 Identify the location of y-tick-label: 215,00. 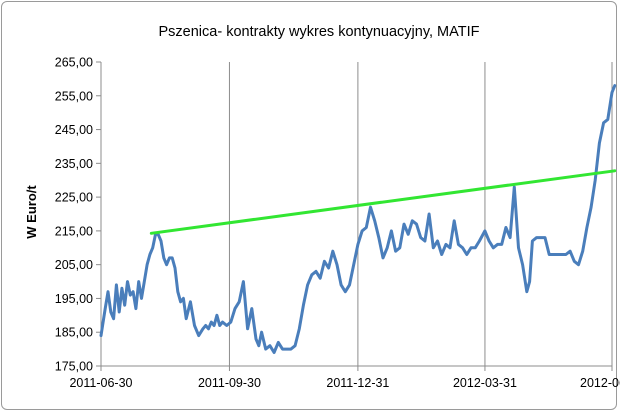
(74, 231).